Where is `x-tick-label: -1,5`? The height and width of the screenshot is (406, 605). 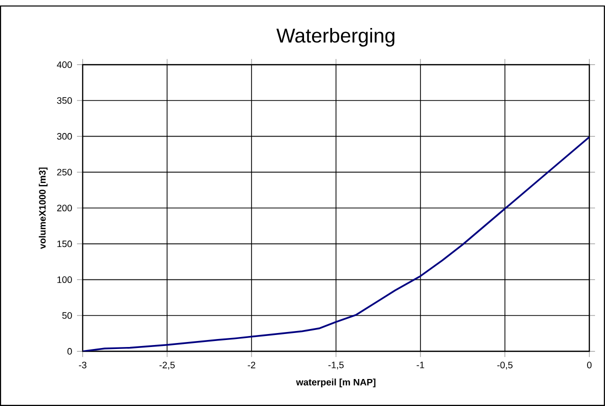
x-tick-label: -1,5 is located at coordinates (336, 366).